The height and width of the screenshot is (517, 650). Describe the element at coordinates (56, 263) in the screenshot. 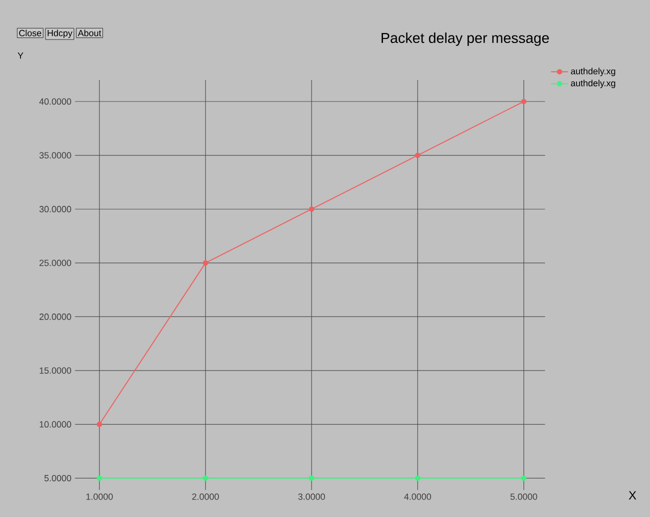

I see `y-tick-label: 25.0000` at that location.